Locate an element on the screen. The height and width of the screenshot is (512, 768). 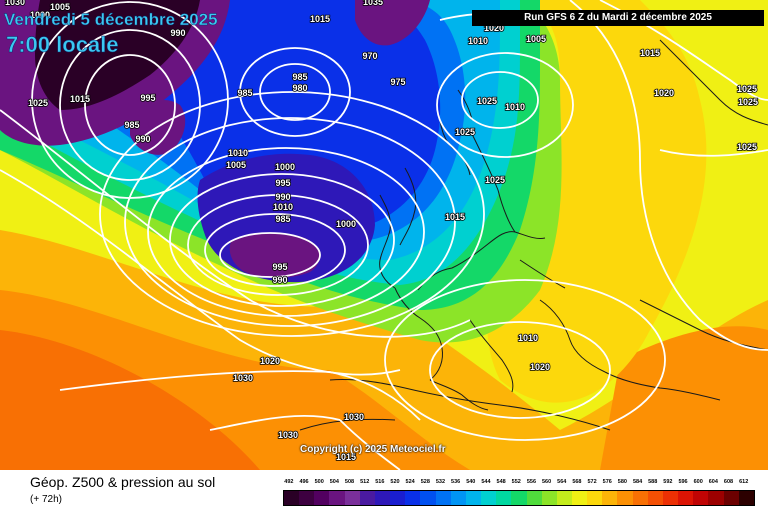
colorbar-label: 492 is located at coordinates (289, 482).